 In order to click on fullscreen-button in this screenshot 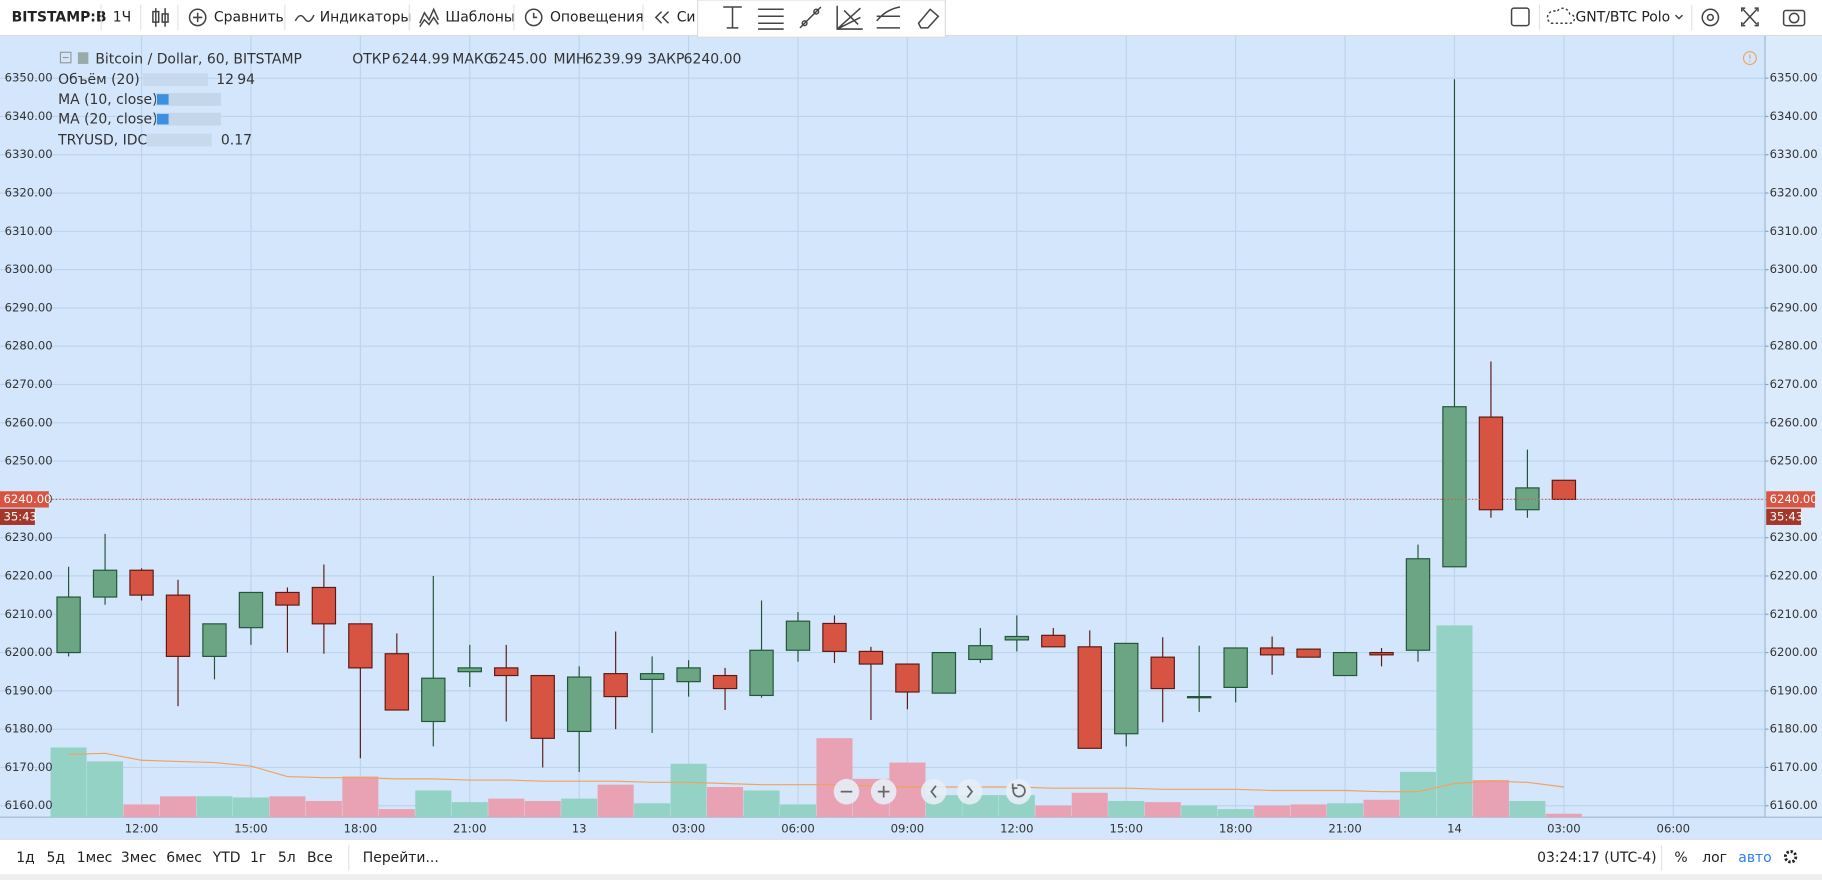, I will do `click(1750, 17)`.